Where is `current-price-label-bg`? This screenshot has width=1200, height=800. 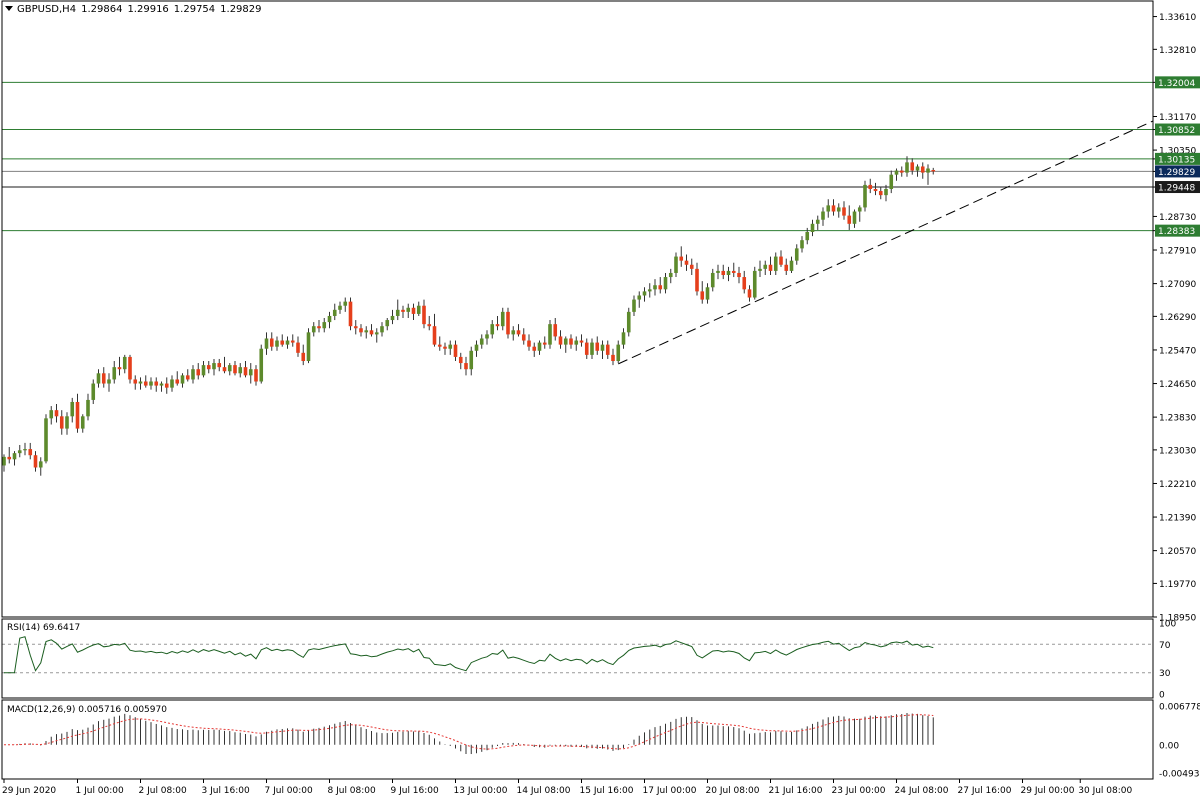
current-price-label-bg is located at coordinates (1177, 171).